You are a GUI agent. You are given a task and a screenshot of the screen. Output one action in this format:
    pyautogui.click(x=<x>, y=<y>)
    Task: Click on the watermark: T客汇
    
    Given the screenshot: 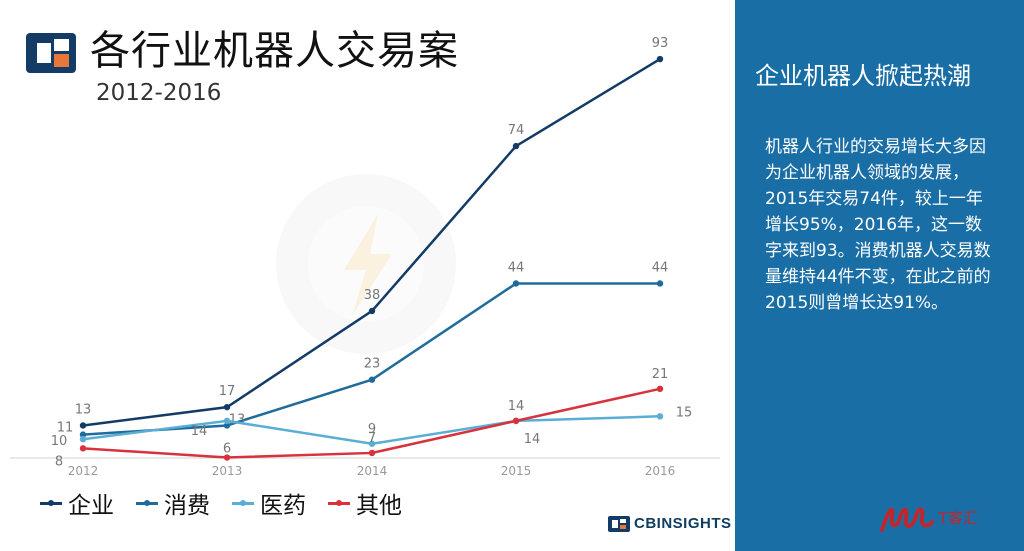 What is the action you would take?
    pyautogui.click(x=928, y=517)
    